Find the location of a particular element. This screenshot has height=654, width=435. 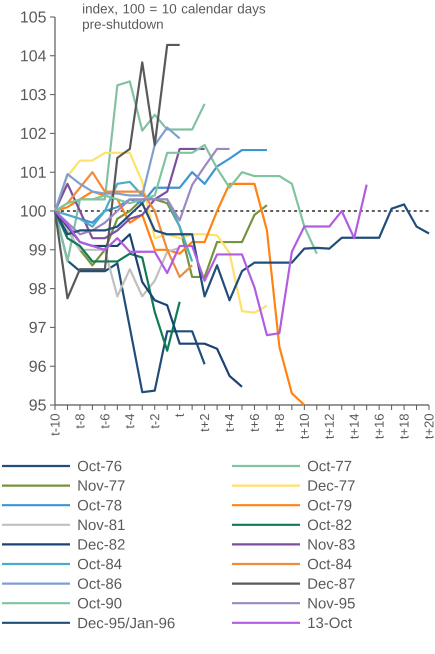

legend-label: Nov-81 is located at coordinates (101, 525).